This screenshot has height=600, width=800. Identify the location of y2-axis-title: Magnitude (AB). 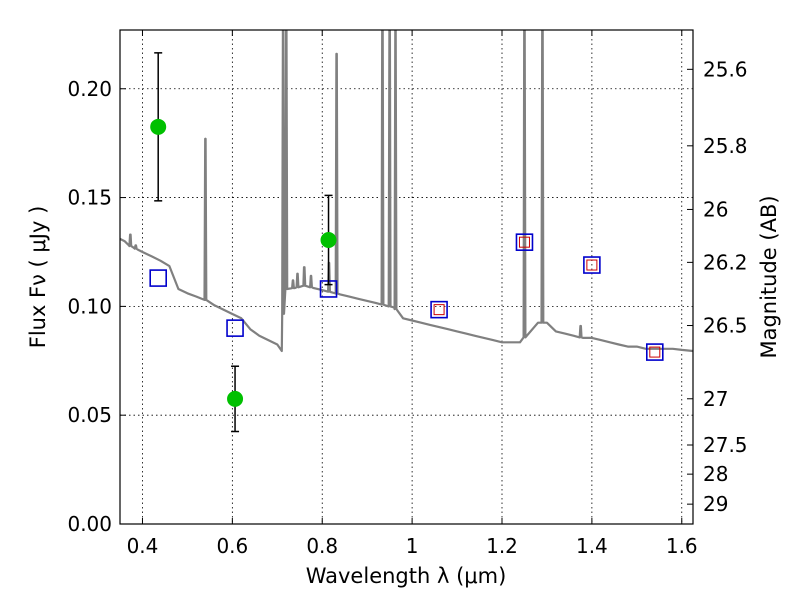
(769, 276).